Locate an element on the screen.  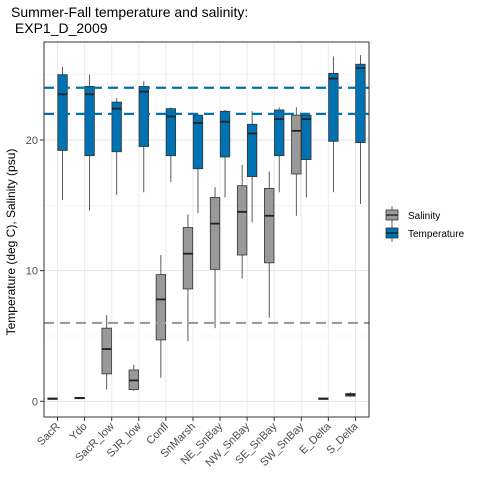
box-salinity-s_delta is located at coordinates (350, 394).